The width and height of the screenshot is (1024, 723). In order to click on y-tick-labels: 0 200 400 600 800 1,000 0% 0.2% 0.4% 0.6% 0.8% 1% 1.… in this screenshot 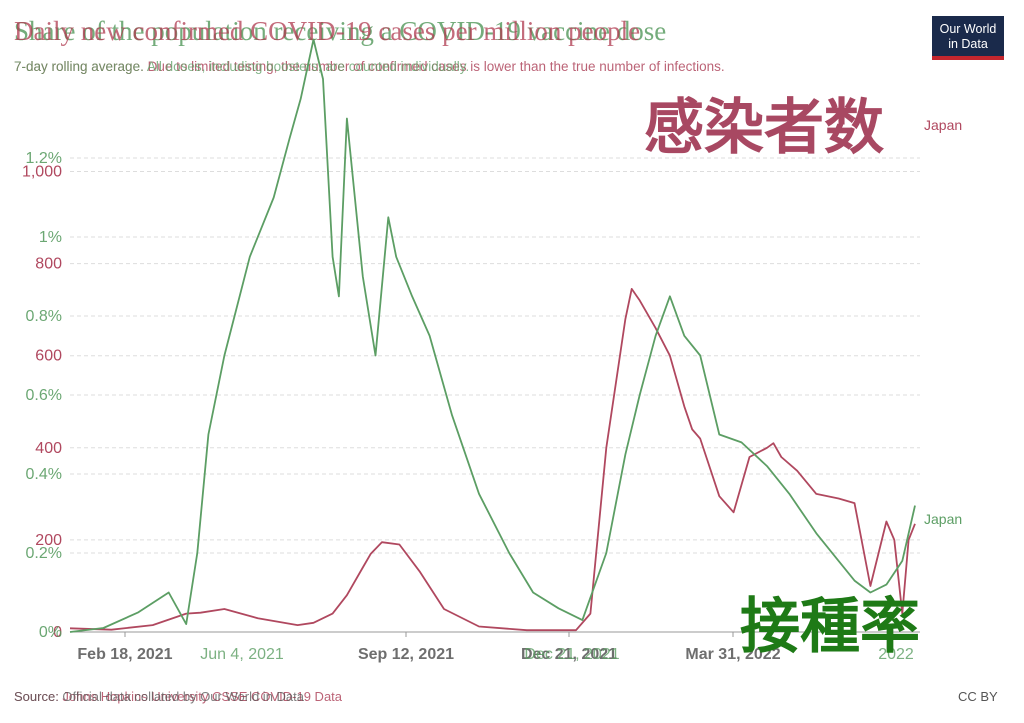, I will do `click(42, 395)`.